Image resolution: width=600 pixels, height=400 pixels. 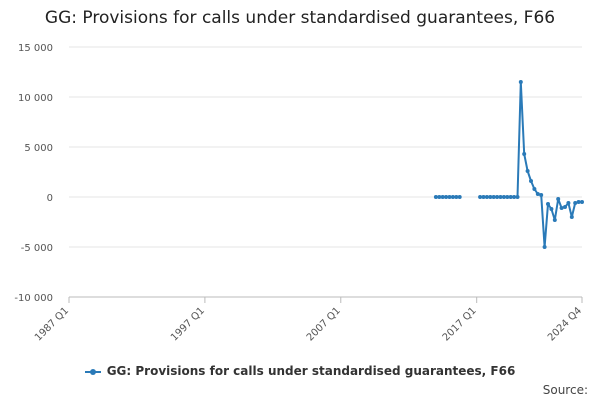 I want to click on y-tick-label: -5 000, so click(x=37, y=248).